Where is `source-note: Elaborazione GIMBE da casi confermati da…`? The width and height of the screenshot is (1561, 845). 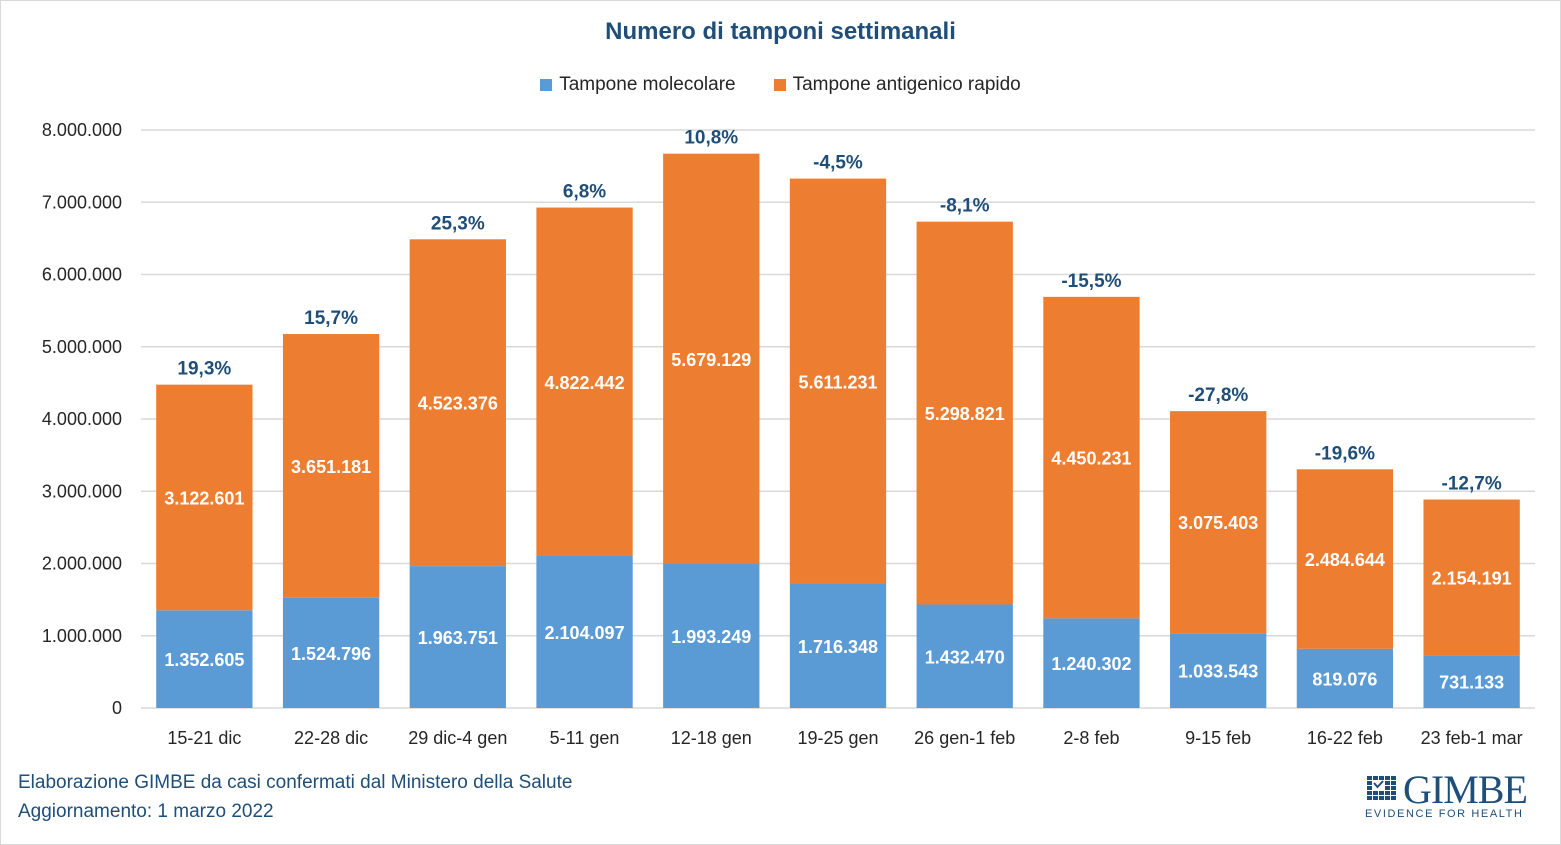 source-note: Elaborazione GIMBE da casi confermati da… is located at coordinates (295, 782).